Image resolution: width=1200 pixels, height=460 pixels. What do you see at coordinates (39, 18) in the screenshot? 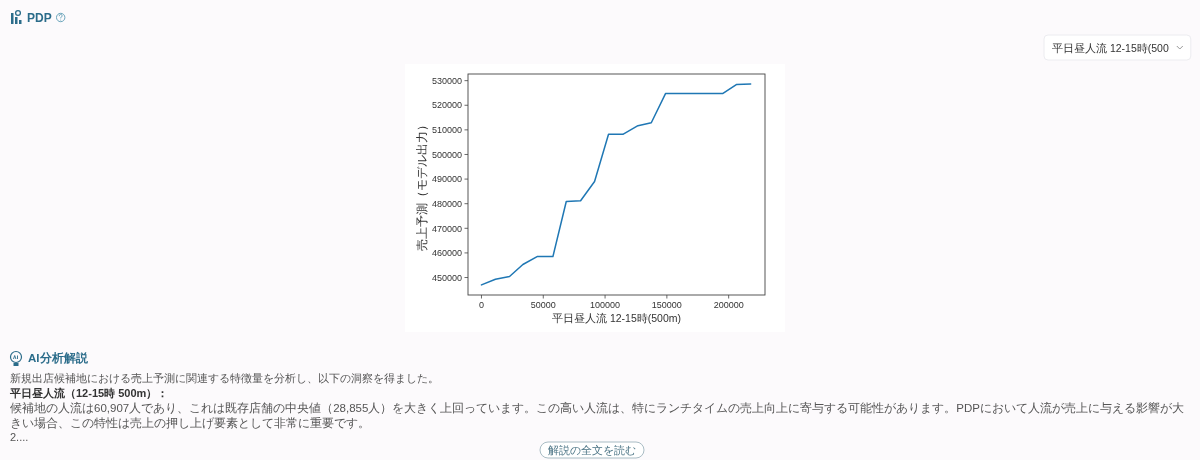
I see `text: PDP` at bounding box center [39, 18].